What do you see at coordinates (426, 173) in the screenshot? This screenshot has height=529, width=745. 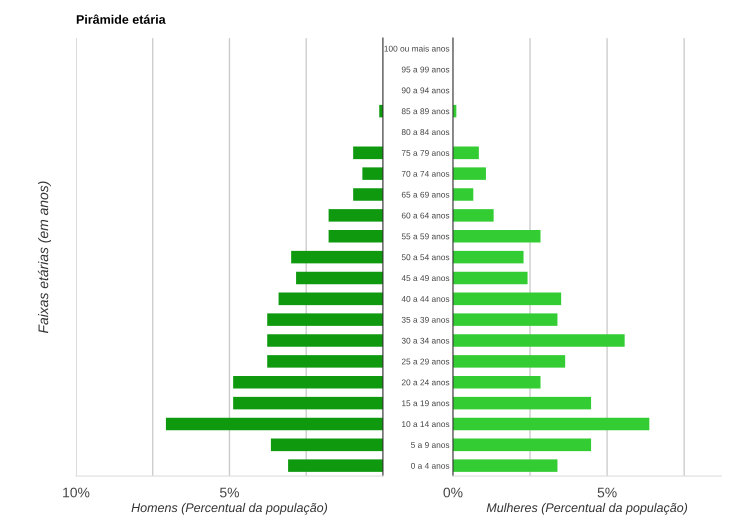 I see `y-tick-label: 70 a 74 anos` at bounding box center [426, 173].